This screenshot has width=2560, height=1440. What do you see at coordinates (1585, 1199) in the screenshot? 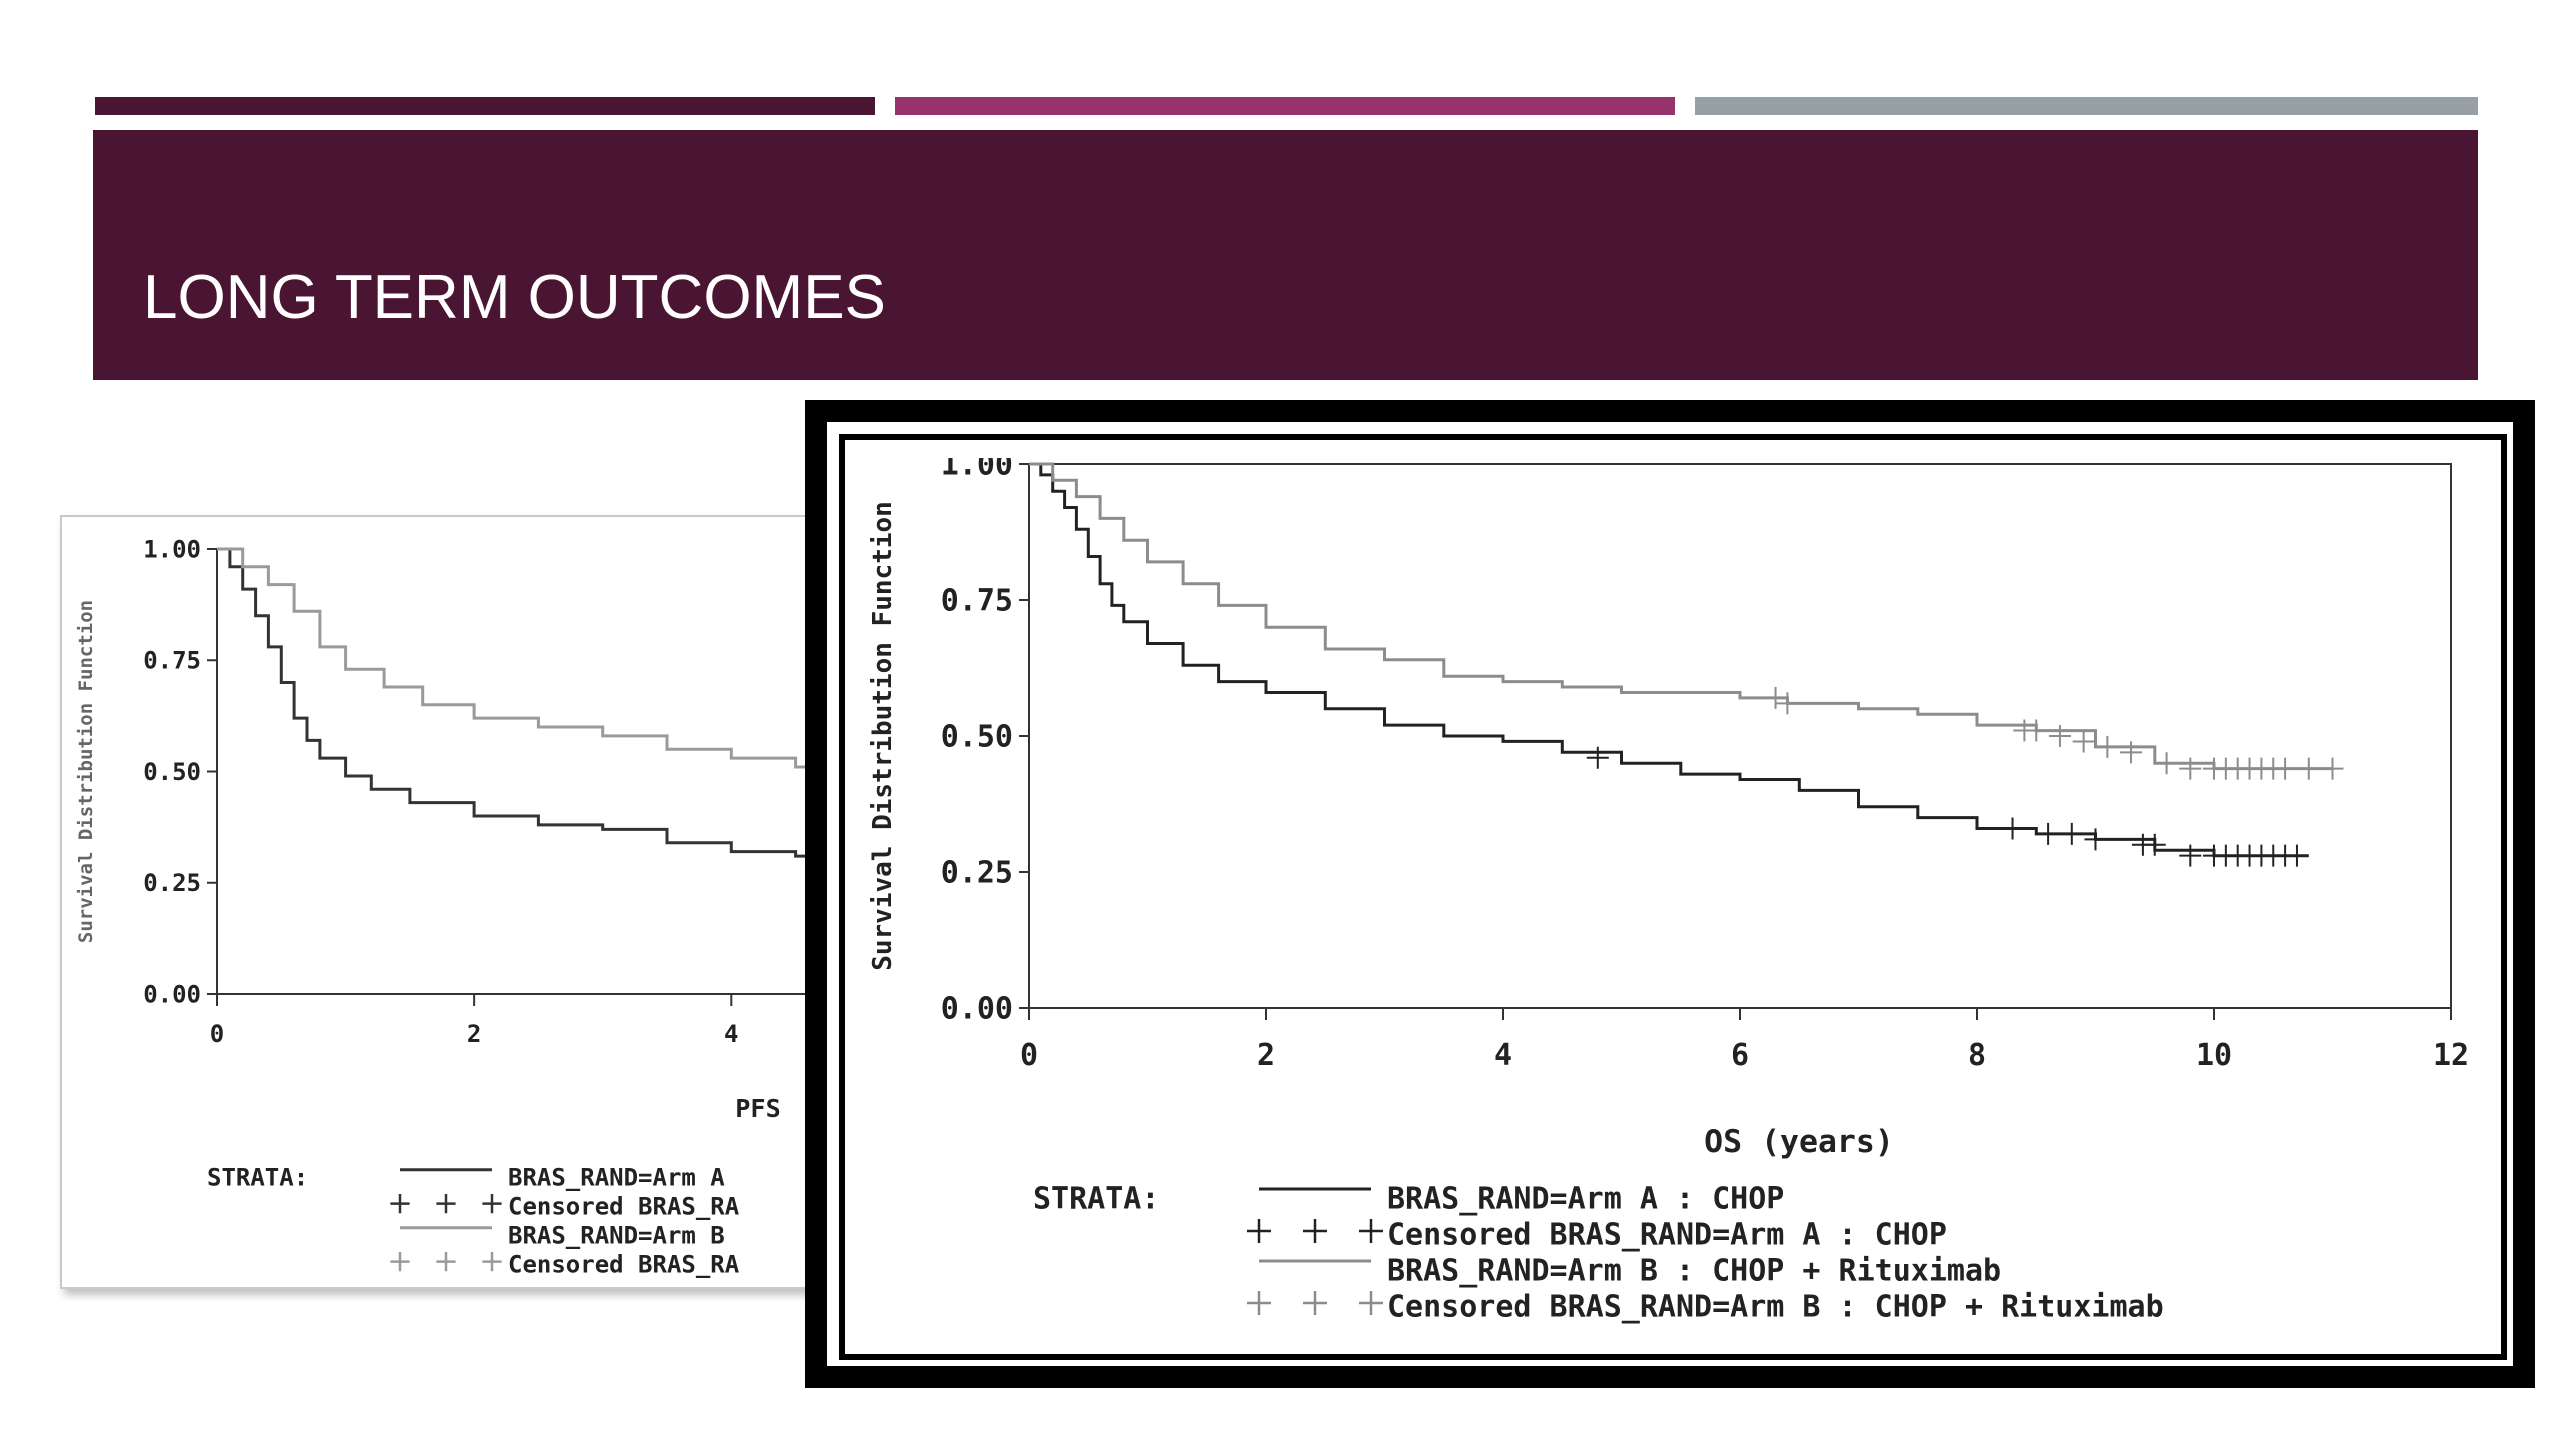
I see `os-legend-entry: BRAS_RAND=Arm A : CHOP` at bounding box center [1585, 1199].